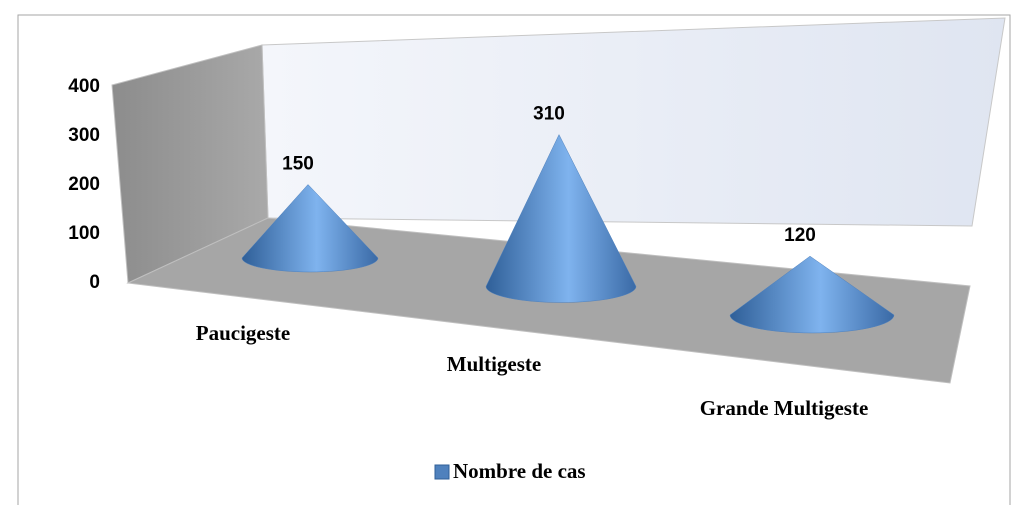  What do you see at coordinates (94, 282) in the screenshot?
I see `y-tick-label: 0` at bounding box center [94, 282].